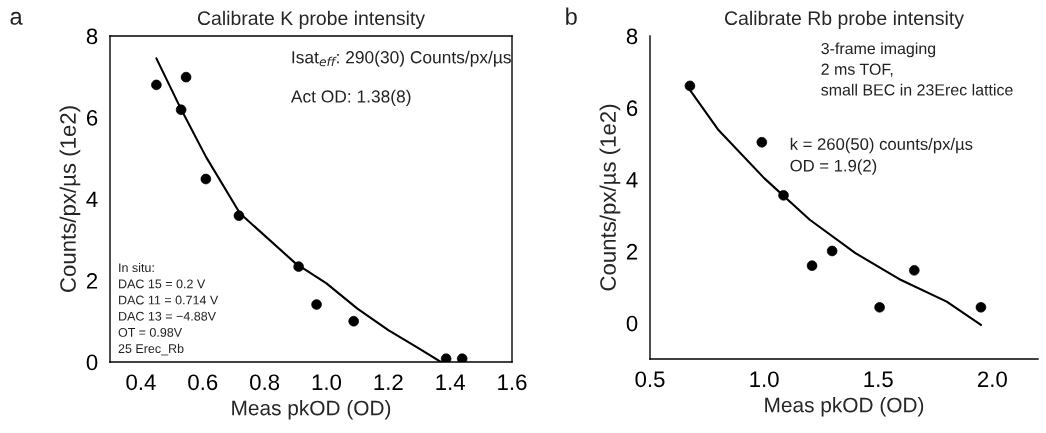 The height and width of the screenshot is (433, 1046). What do you see at coordinates (844, 19) in the screenshot?
I see `chart-title: Calibrate Rb probe intensity` at bounding box center [844, 19].